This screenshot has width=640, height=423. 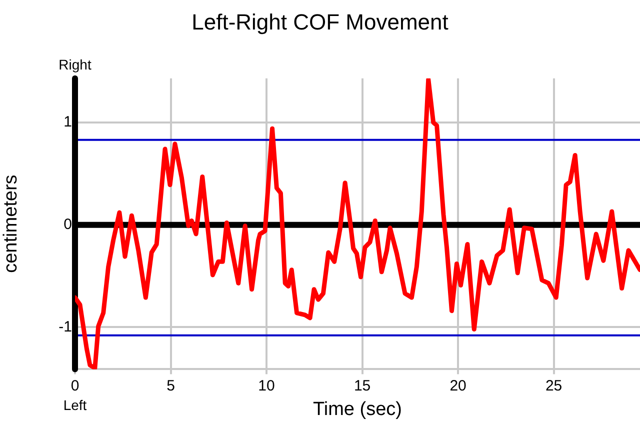 I want to click on x-tick-label: 10, so click(x=266, y=385).